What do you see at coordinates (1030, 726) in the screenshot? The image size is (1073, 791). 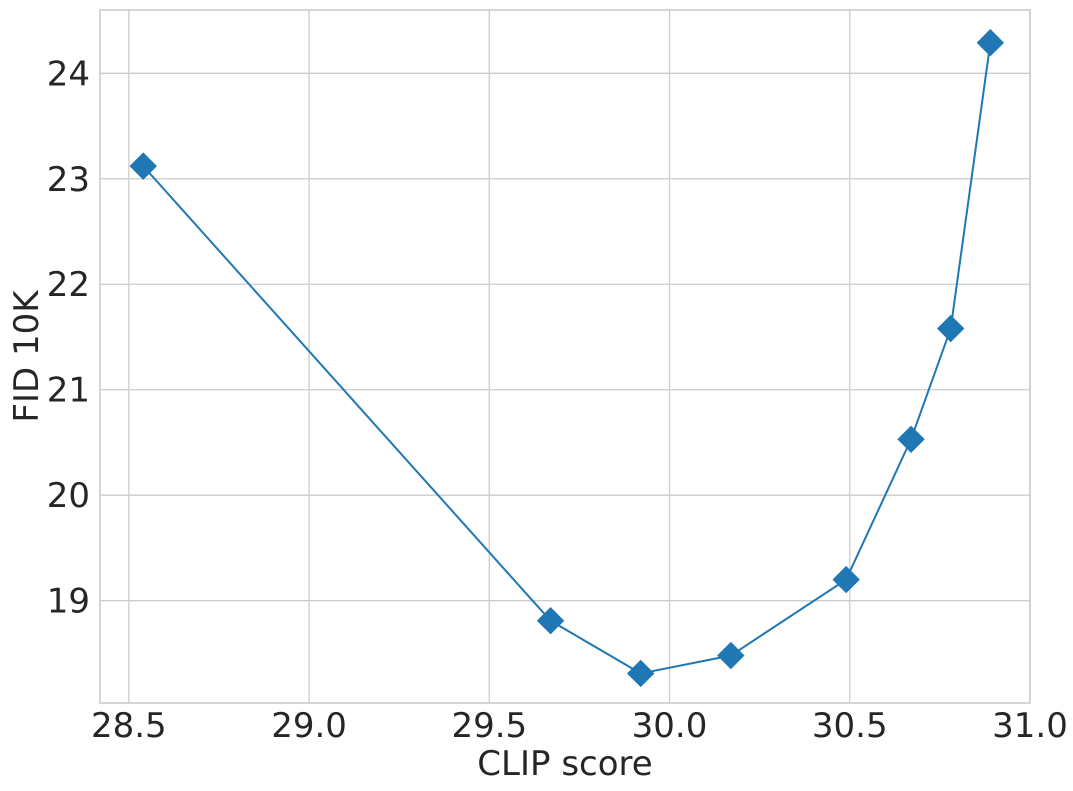 I see `x-tick-label: 31.0` at bounding box center [1030, 726].